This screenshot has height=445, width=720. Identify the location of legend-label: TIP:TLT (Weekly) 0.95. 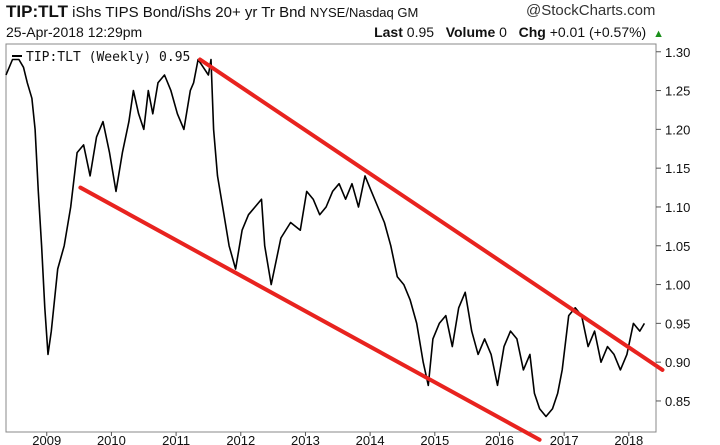
(108, 57).